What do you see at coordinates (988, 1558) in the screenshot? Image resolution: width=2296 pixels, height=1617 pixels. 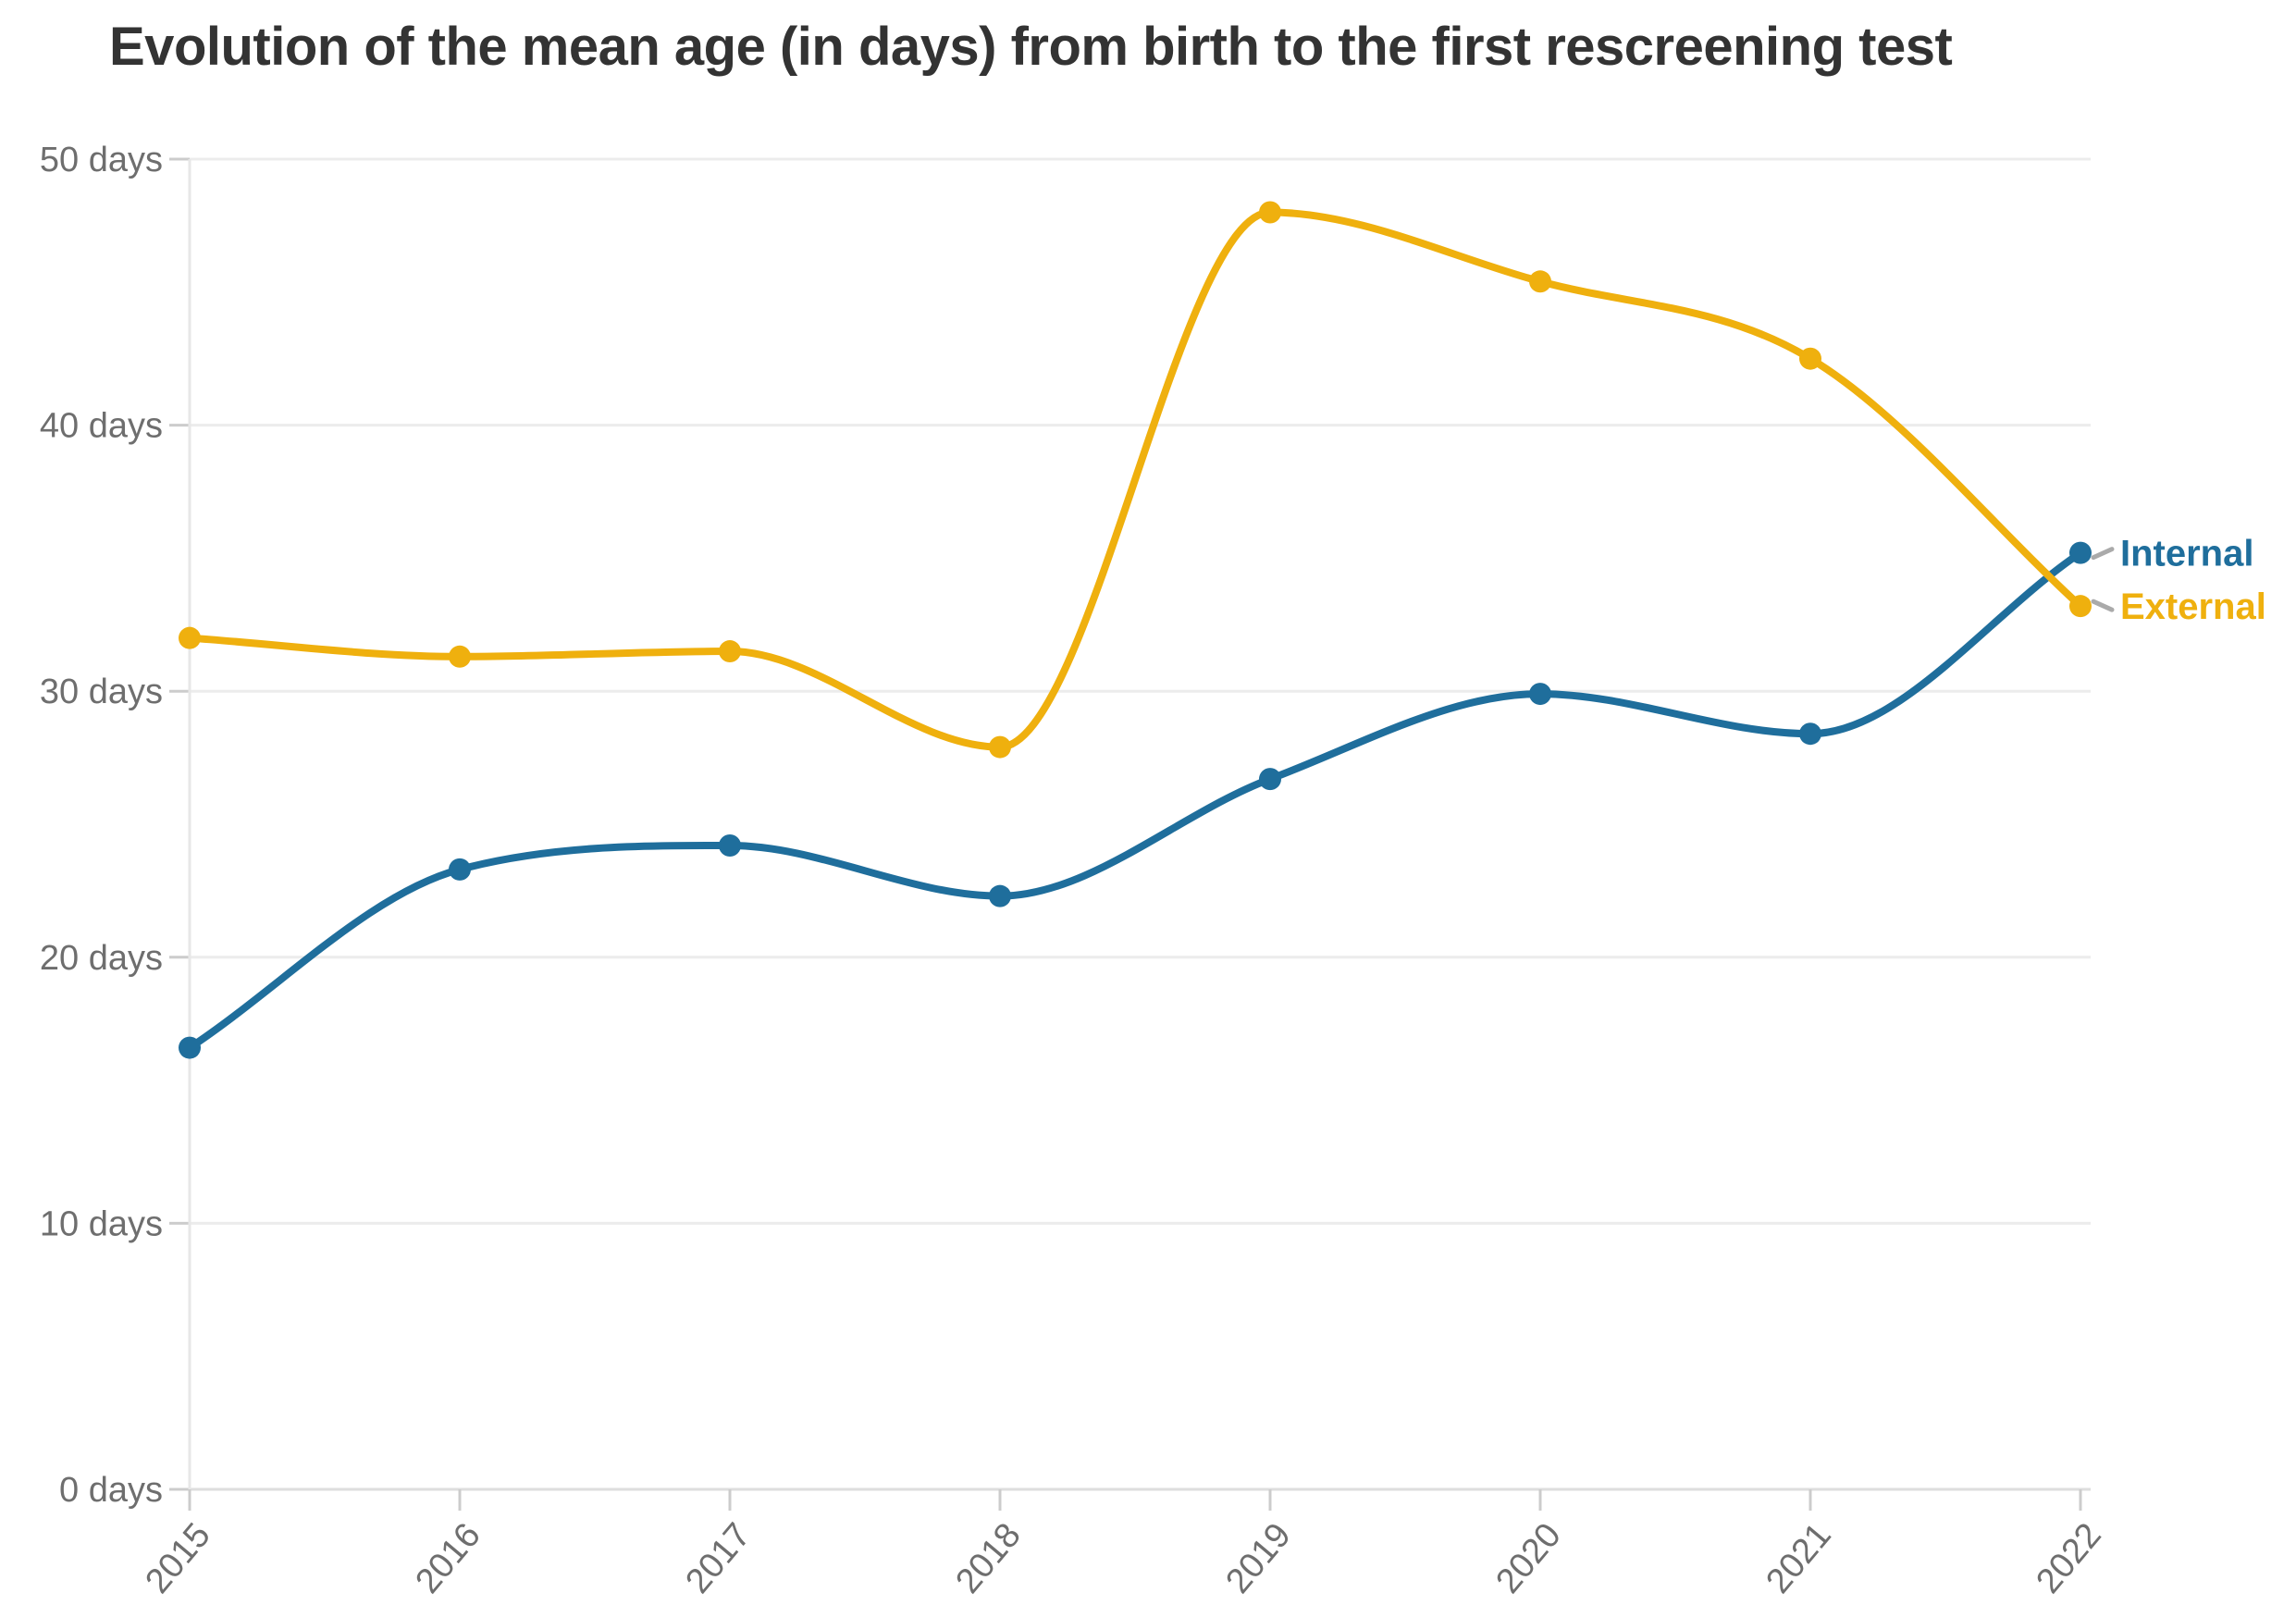 I see `x-axis-tick-label: 2018` at bounding box center [988, 1558].